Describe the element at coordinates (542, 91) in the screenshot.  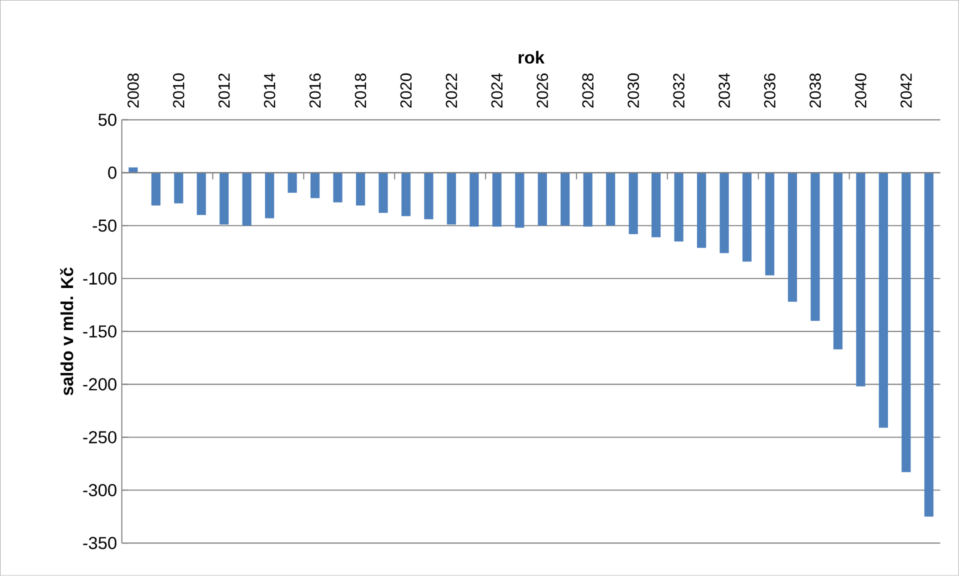
I see `x-tick-label: 2026` at that location.